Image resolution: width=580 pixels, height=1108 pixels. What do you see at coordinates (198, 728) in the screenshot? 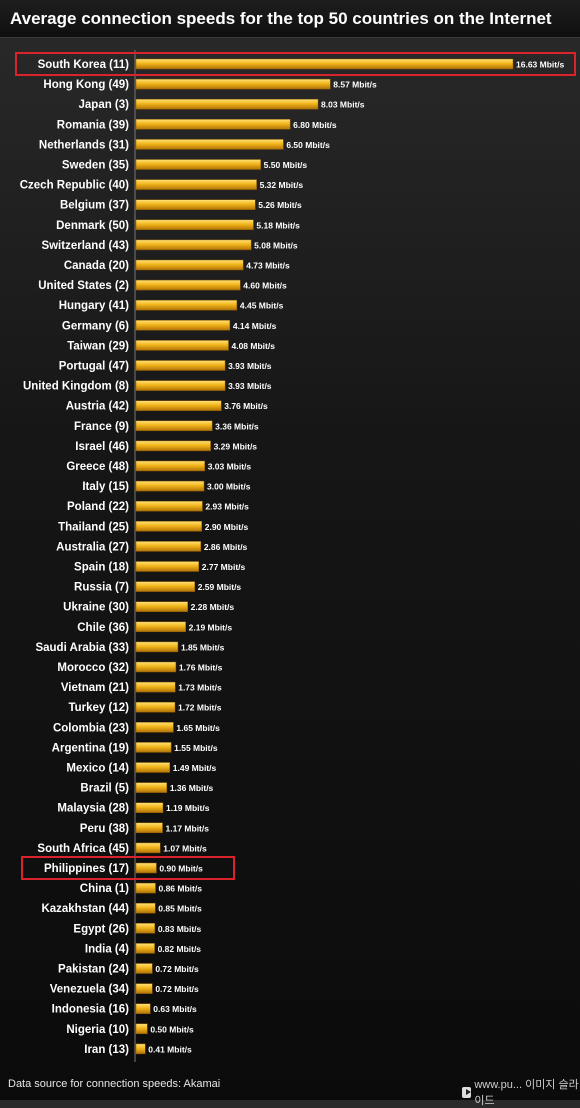
I see `value-label: 1.65 Mbit/s` at bounding box center [198, 728].